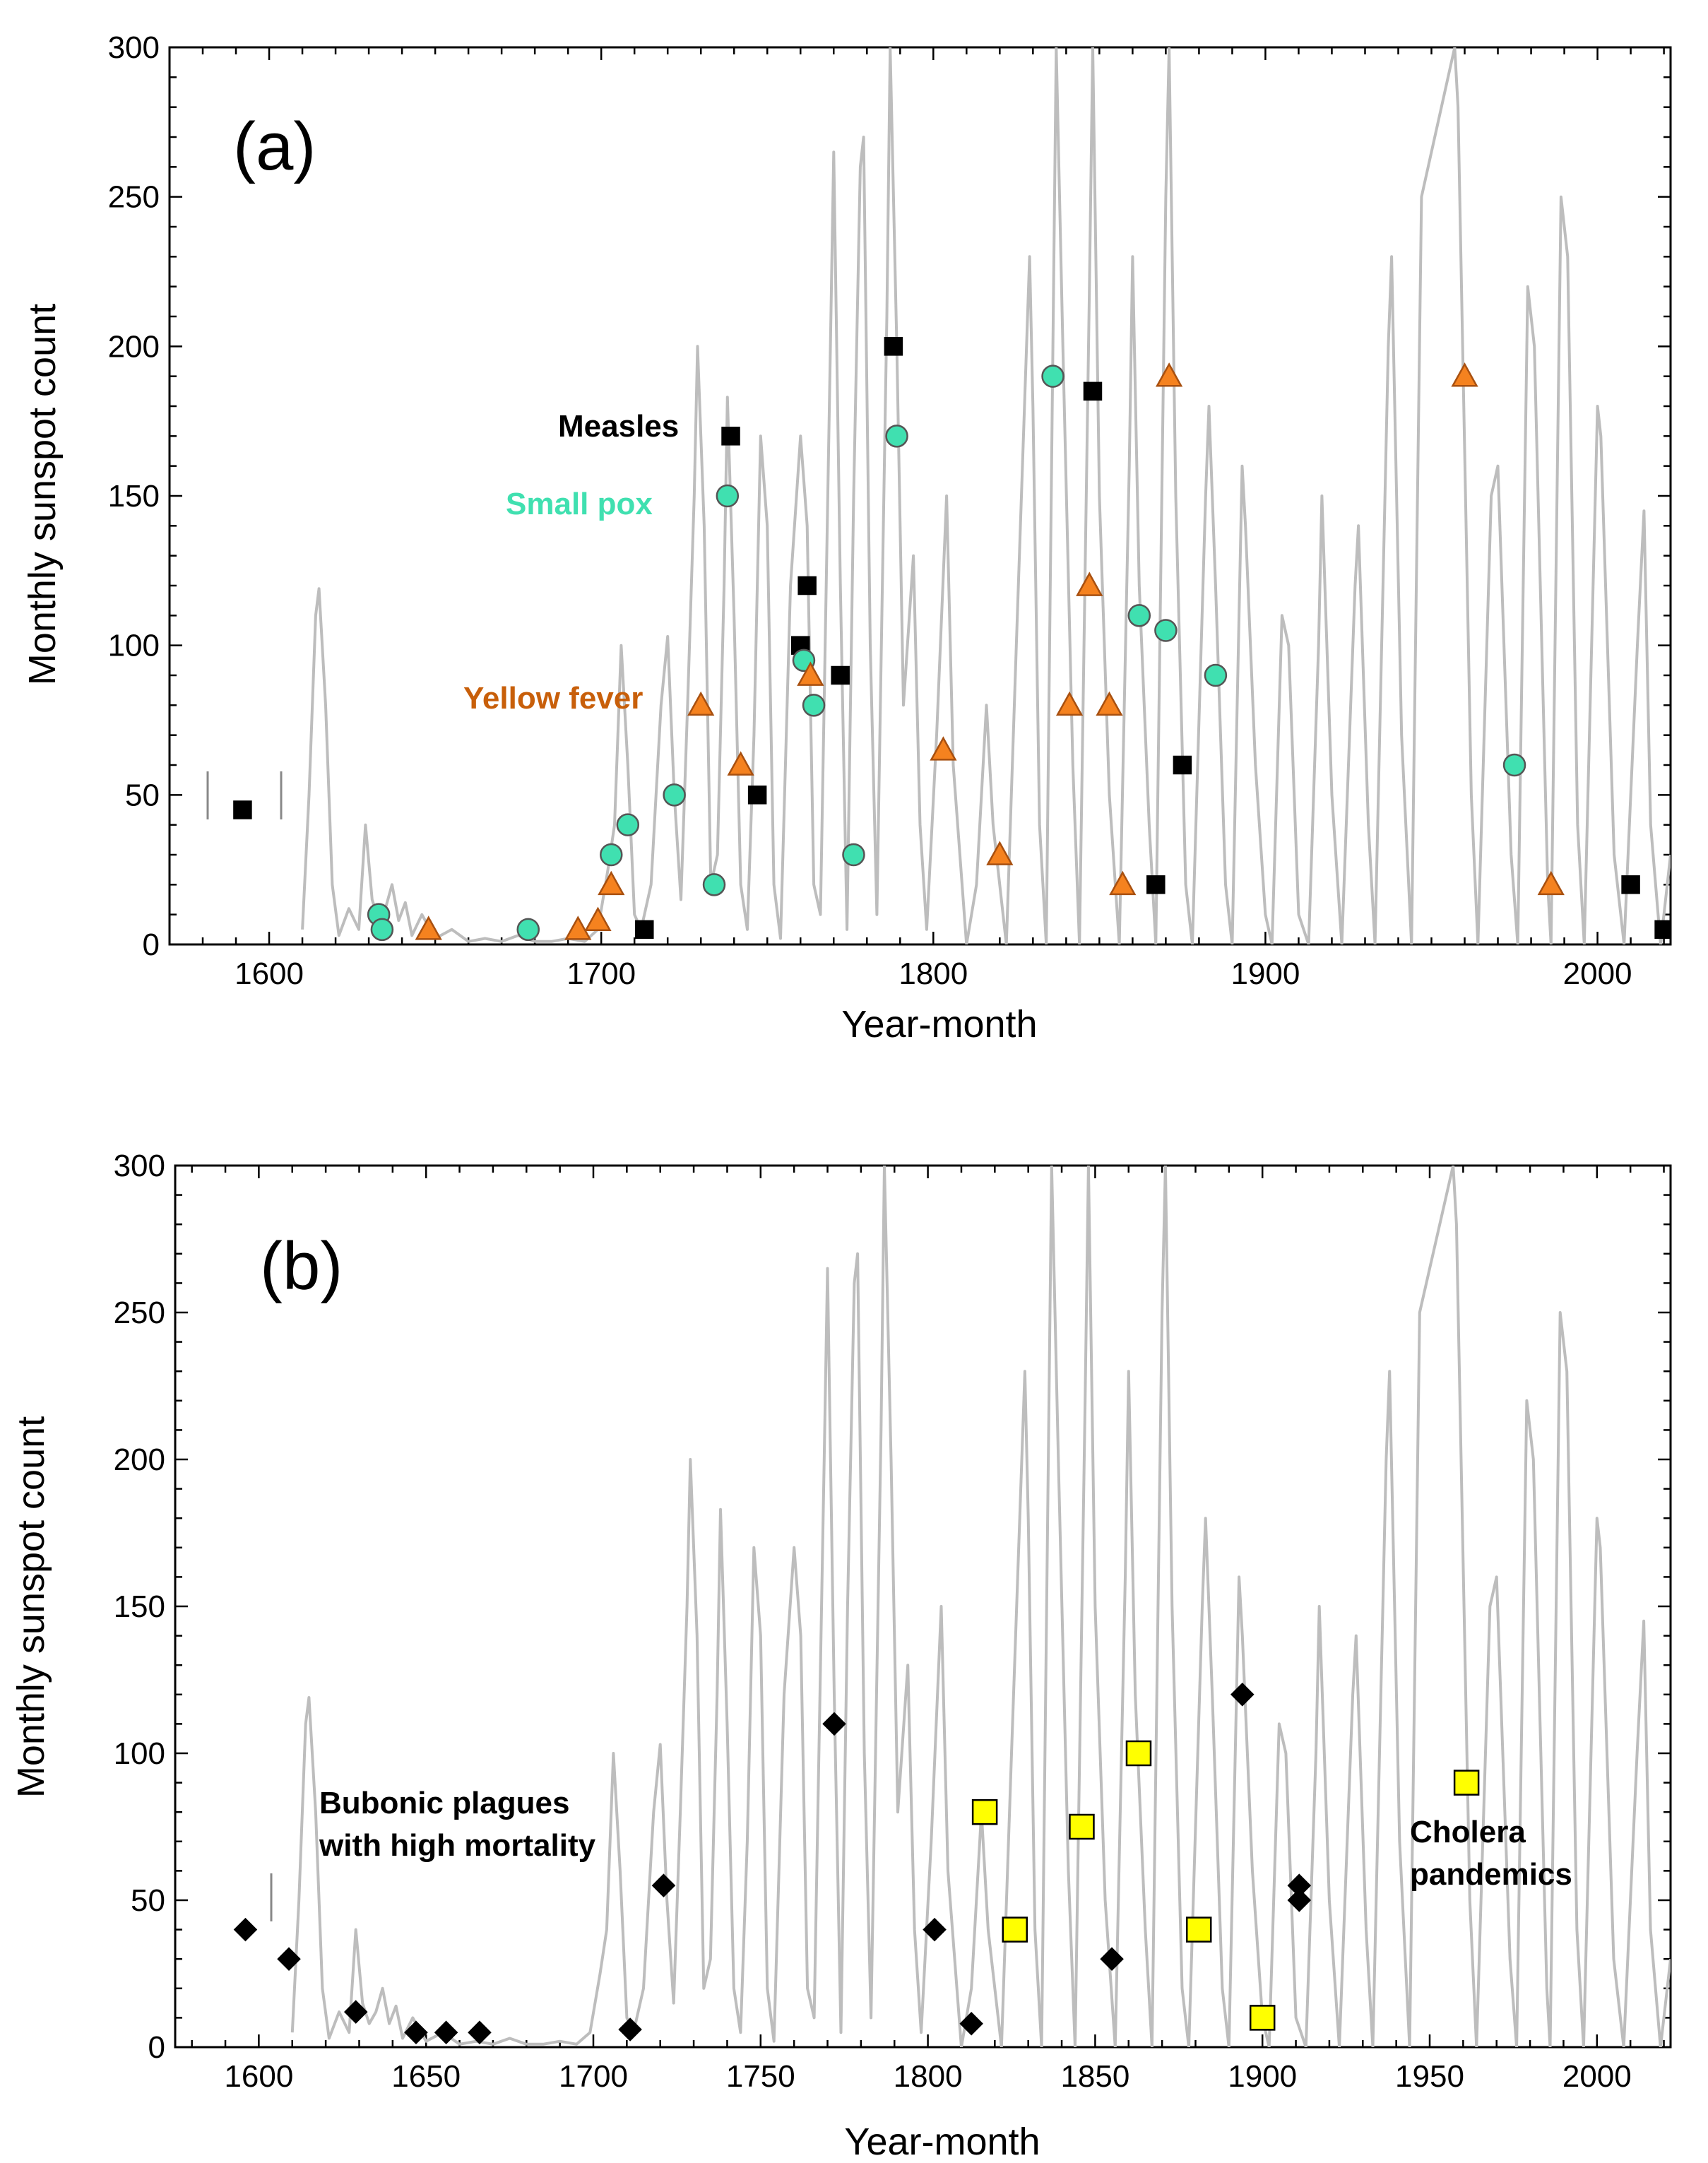  Describe the element at coordinates (139, 1313) in the screenshot. I see `y-tick-label: 250` at that location.